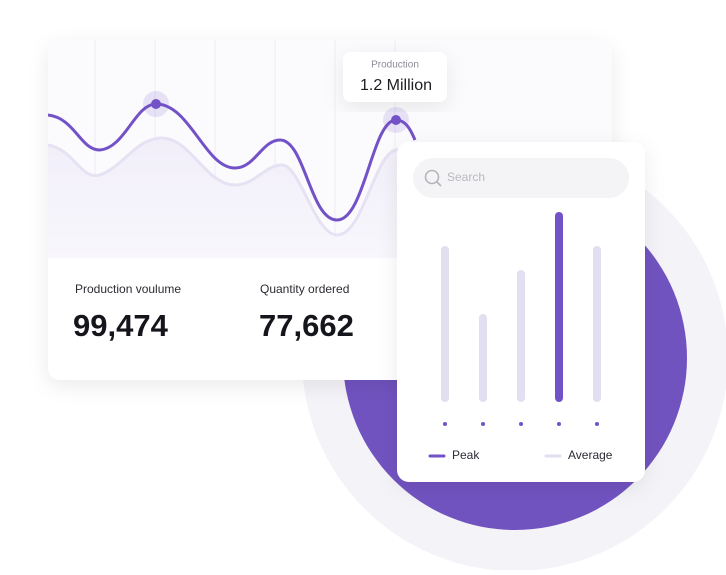  I want to click on legend-label: Peak, so click(466, 455).